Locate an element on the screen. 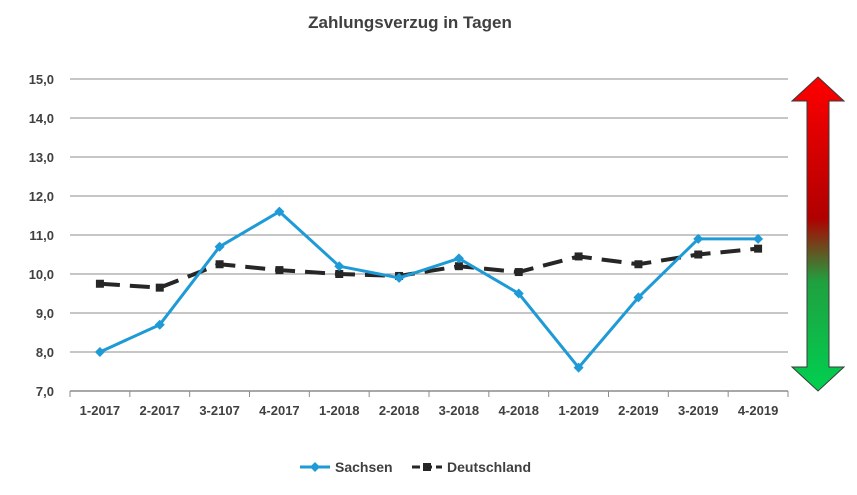  x-tick-label: 3-2019 is located at coordinates (698, 410).